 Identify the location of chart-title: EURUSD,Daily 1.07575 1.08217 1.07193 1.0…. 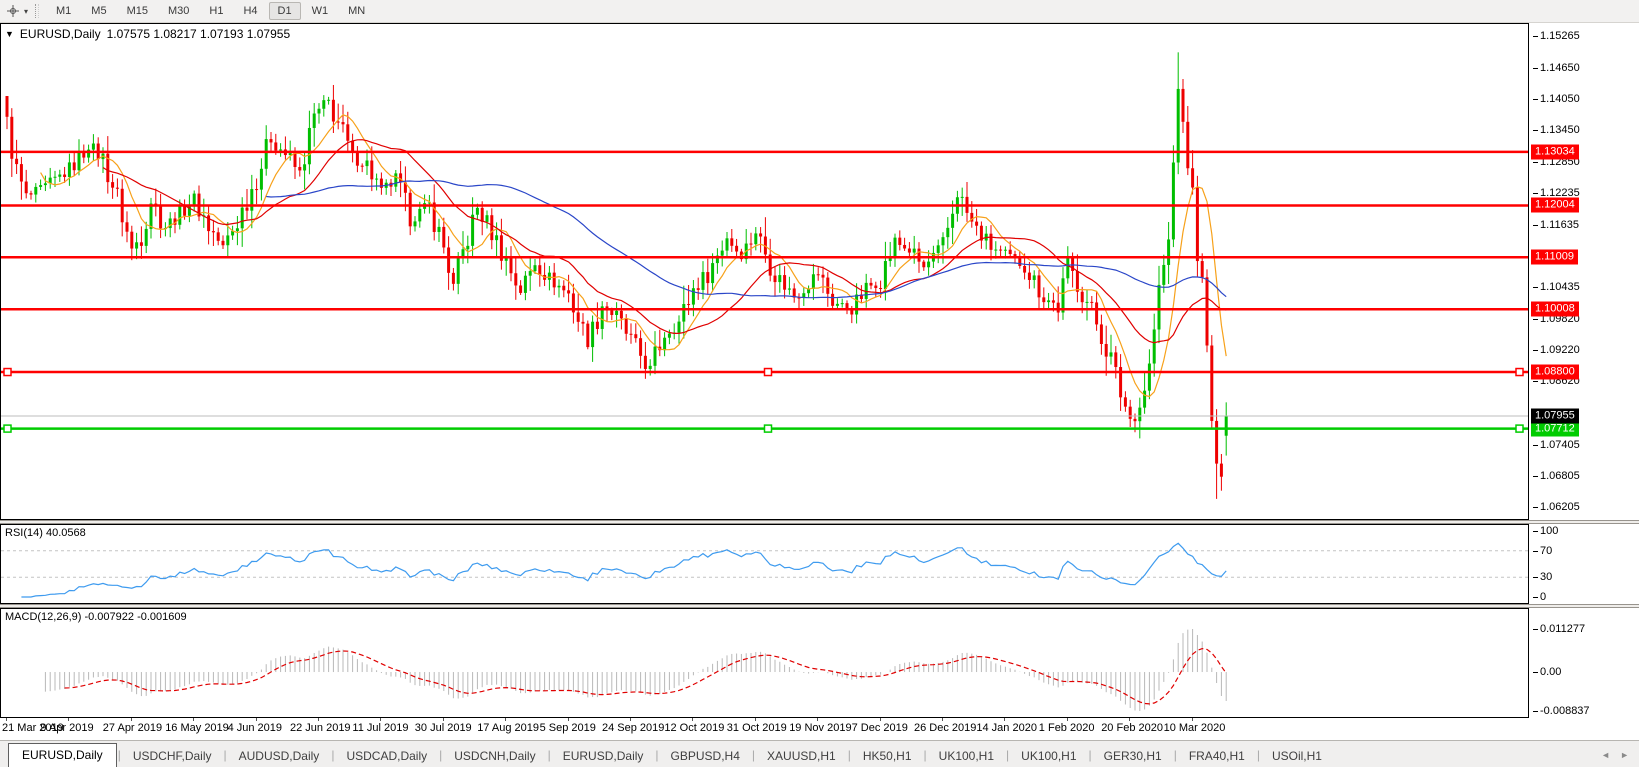
(147, 34).